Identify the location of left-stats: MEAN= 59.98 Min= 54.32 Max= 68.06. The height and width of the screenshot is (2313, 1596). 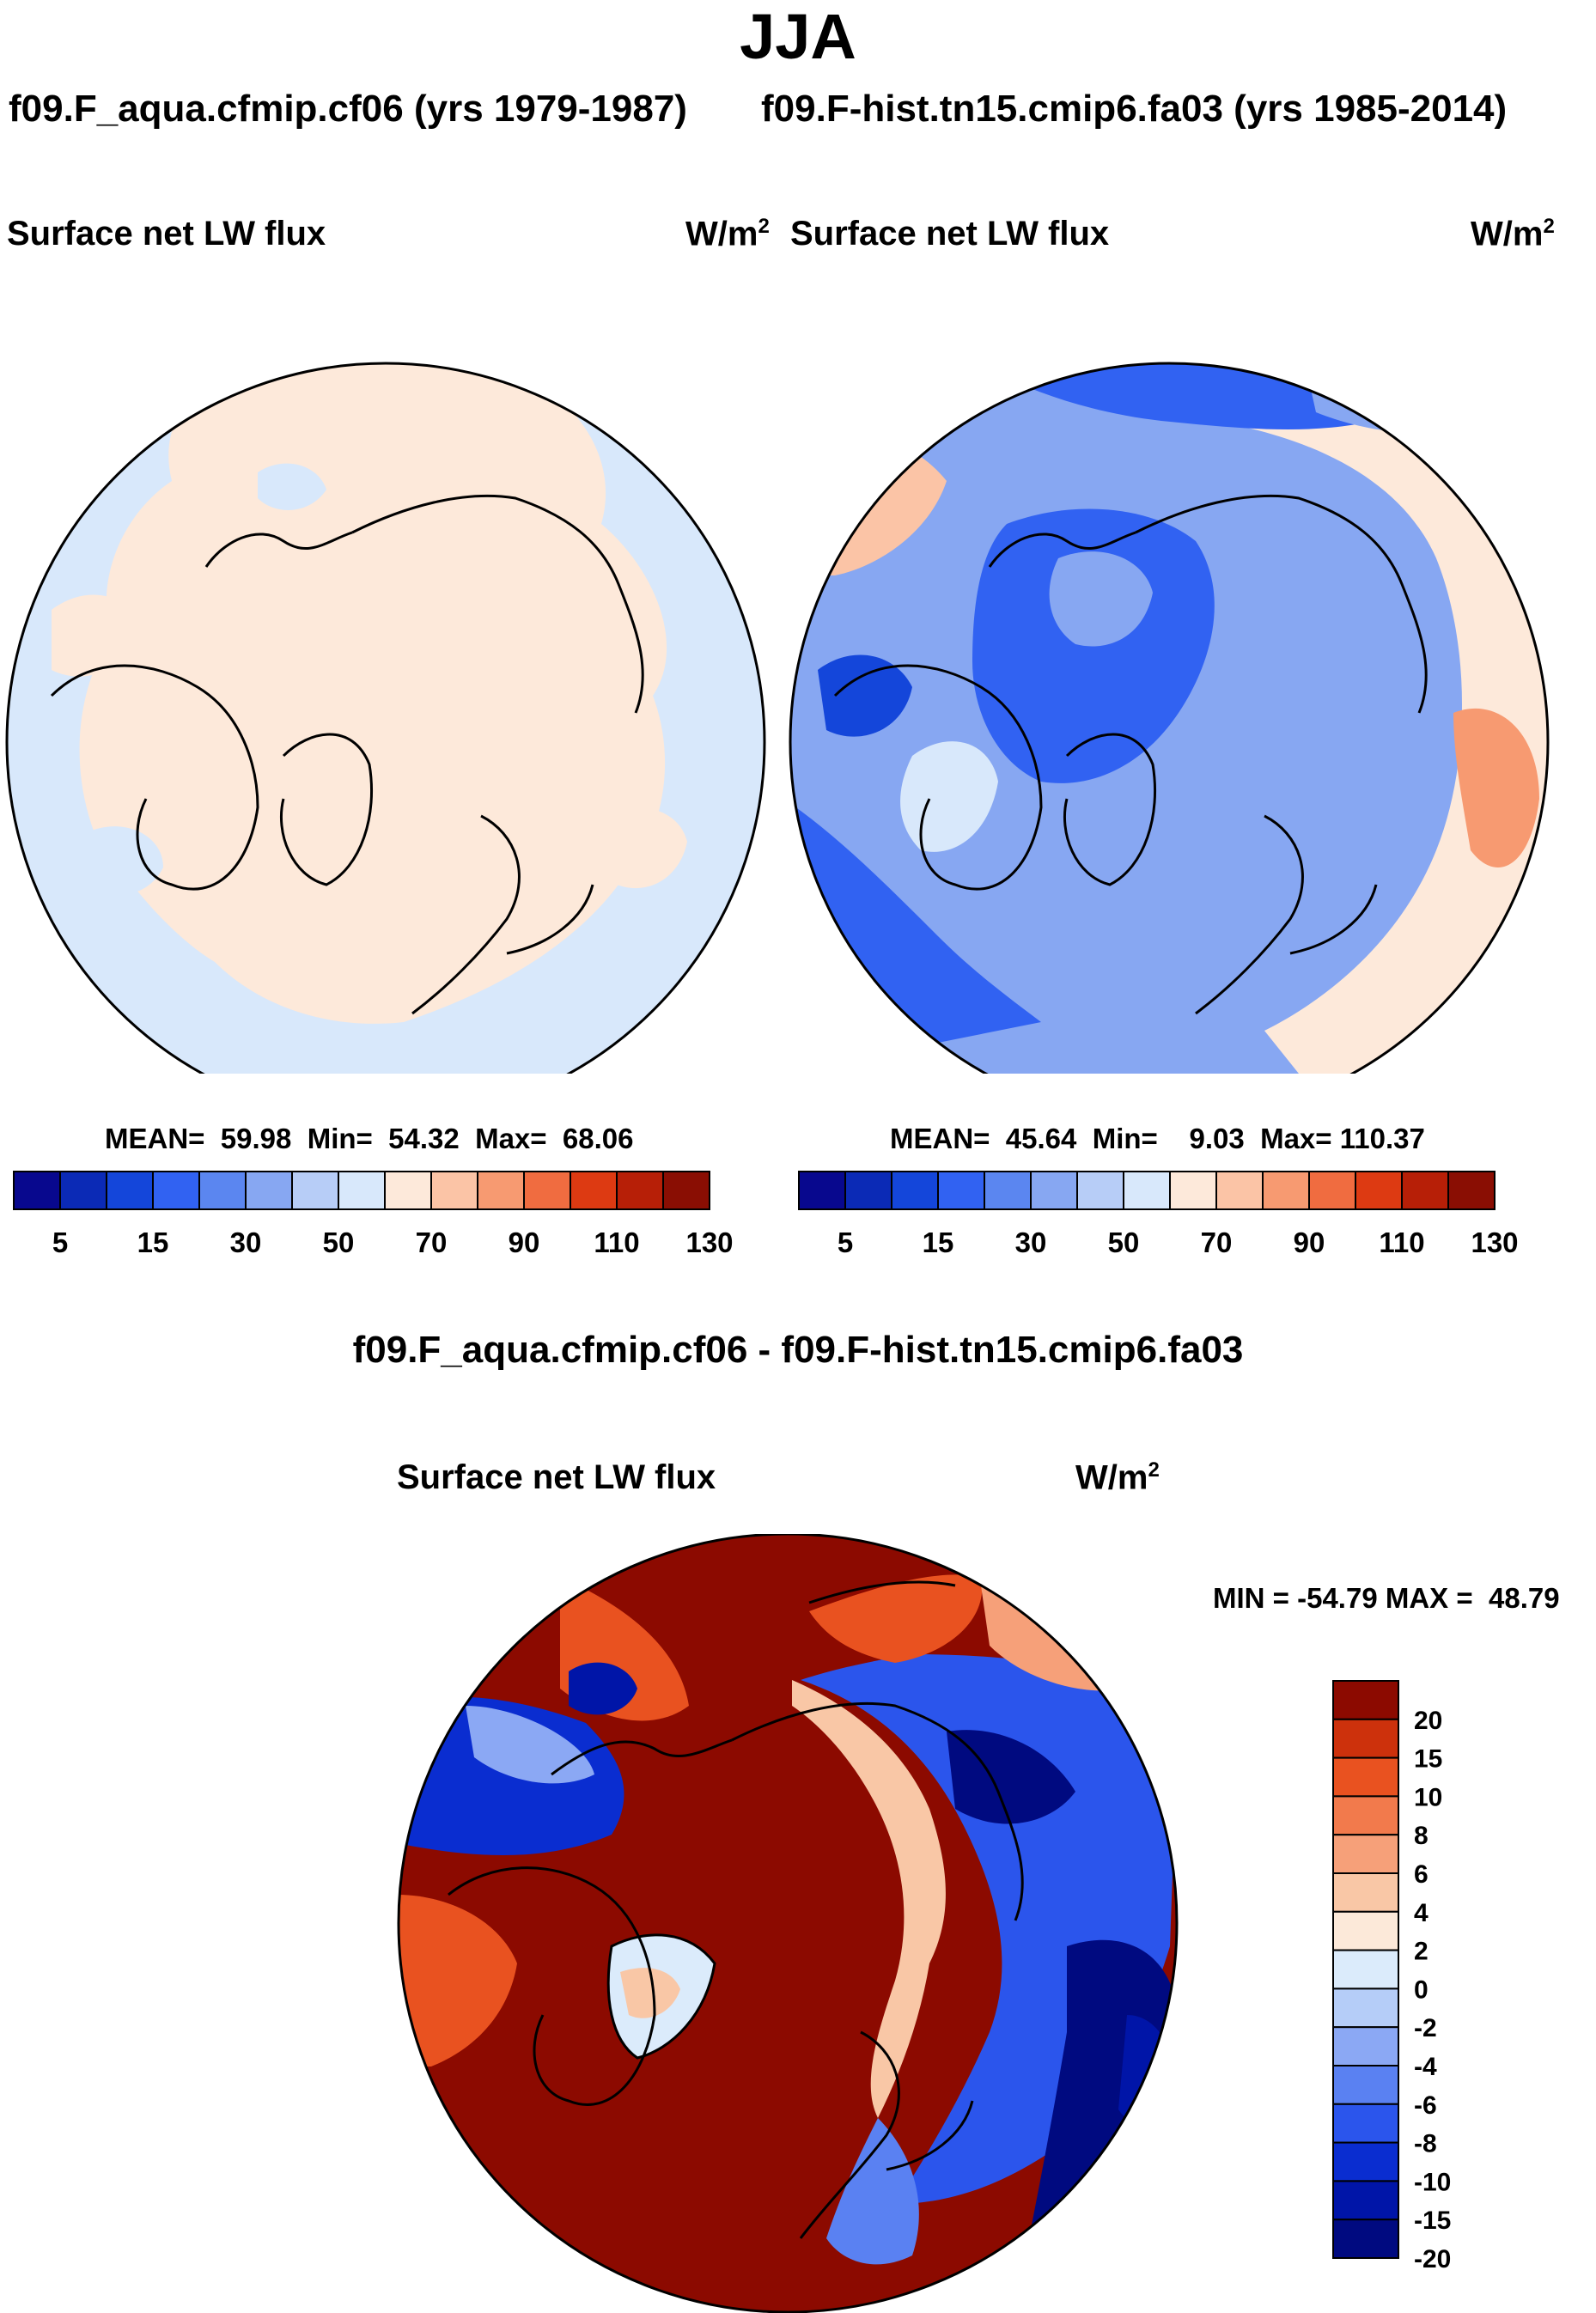
(369, 1139).